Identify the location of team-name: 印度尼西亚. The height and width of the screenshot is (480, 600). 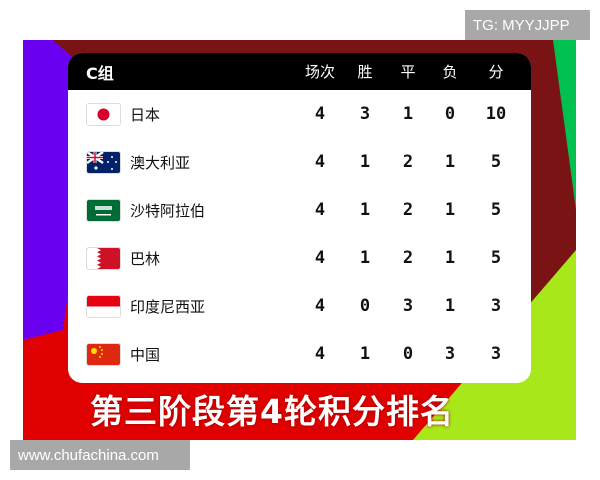
(168, 306).